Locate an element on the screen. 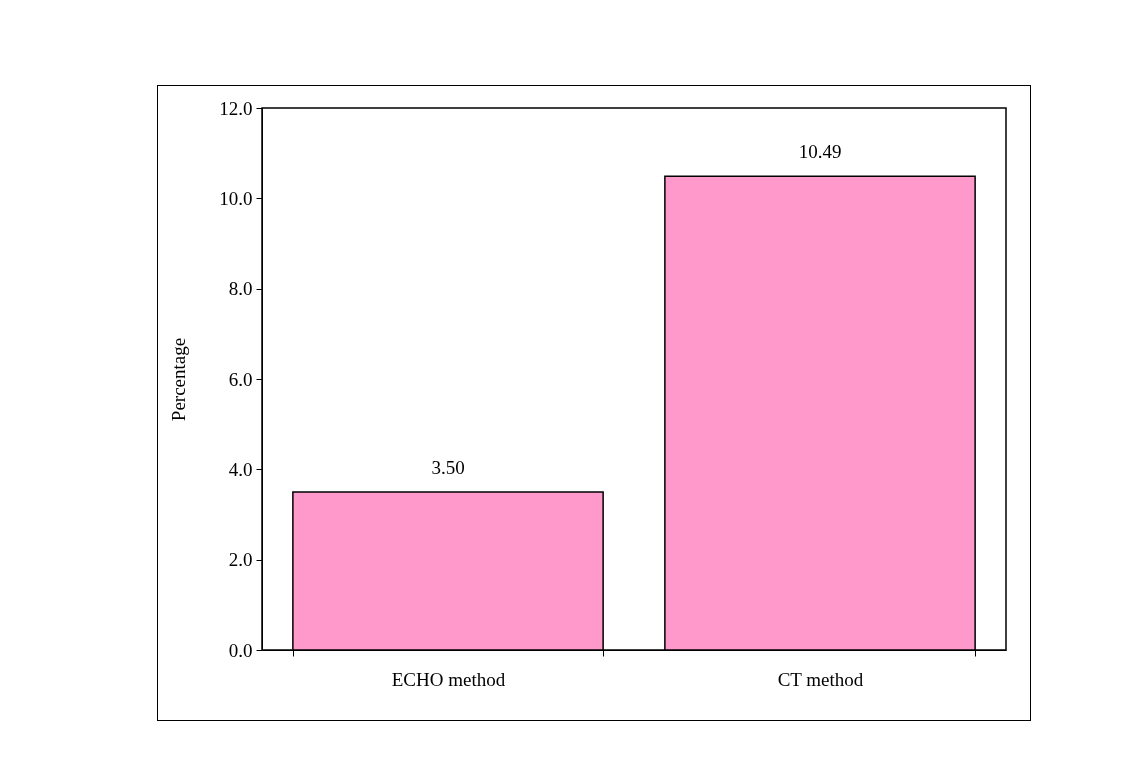  y-tick-label: 4.0 is located at coordinates (240, 469).